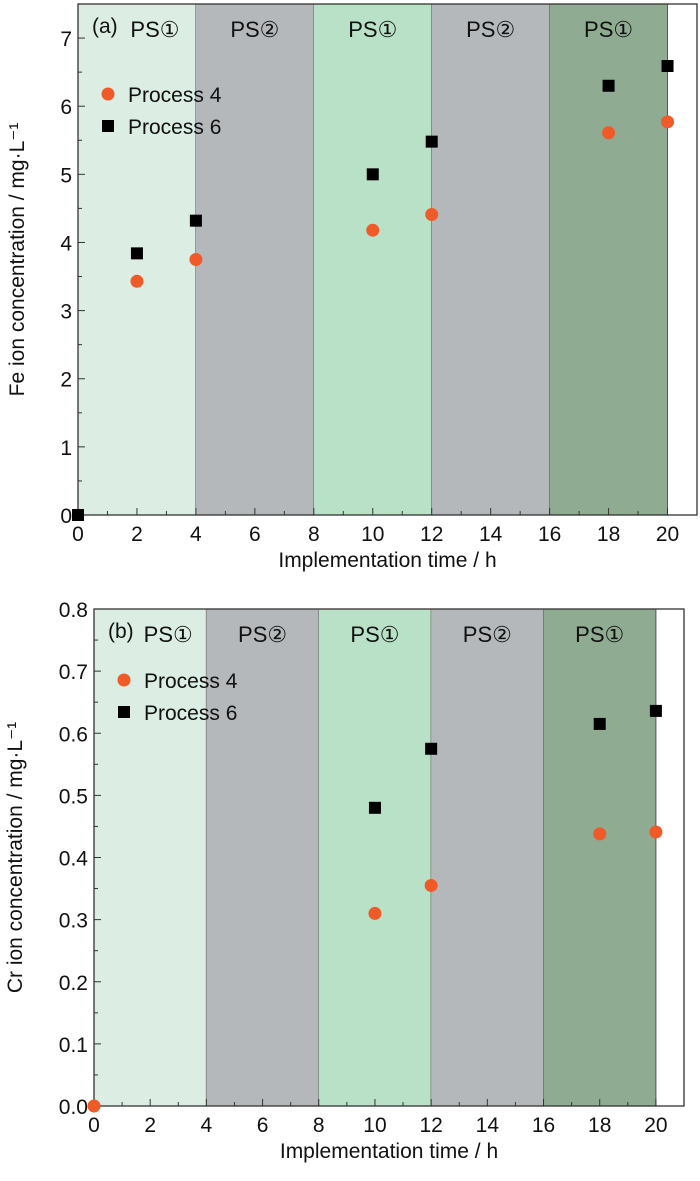  I want to click on y-tick-label: 0, so click(66, 516).